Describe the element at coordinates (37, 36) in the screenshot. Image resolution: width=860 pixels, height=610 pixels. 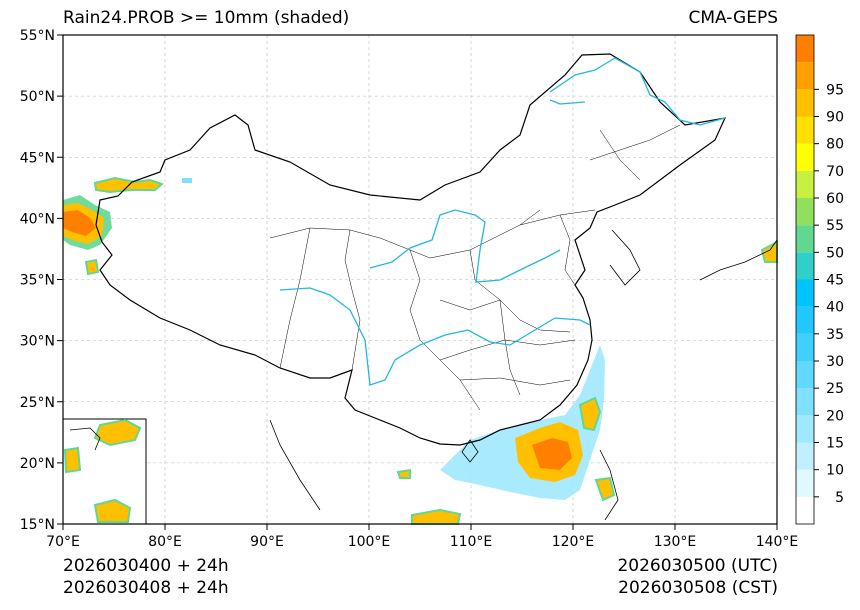
I see `lat-tick-label: 55°N` at that location.